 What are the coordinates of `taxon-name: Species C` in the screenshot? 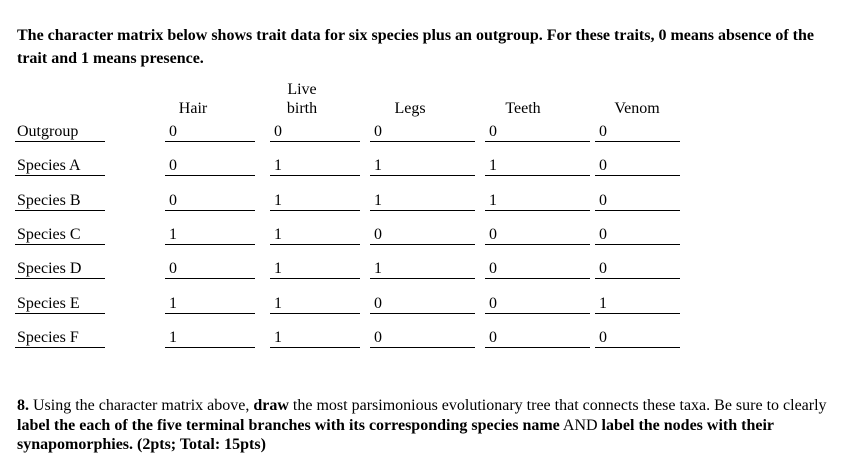 It's located at (60, 235).